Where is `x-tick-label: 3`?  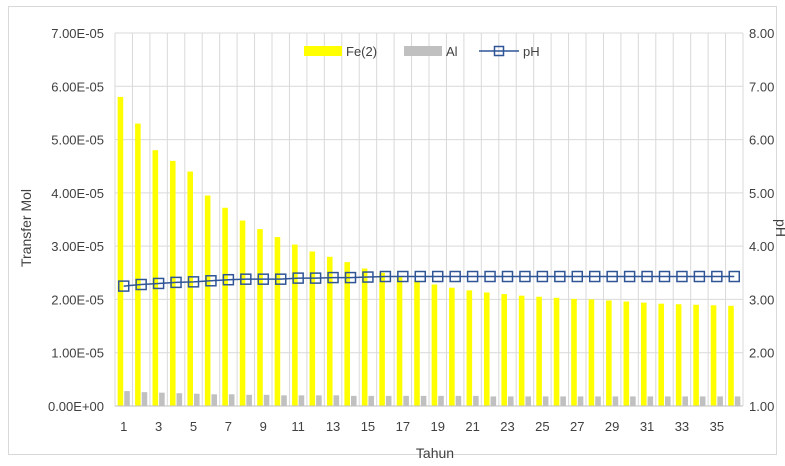 x-tick-label: 3 is located at coordinates (158, 426).